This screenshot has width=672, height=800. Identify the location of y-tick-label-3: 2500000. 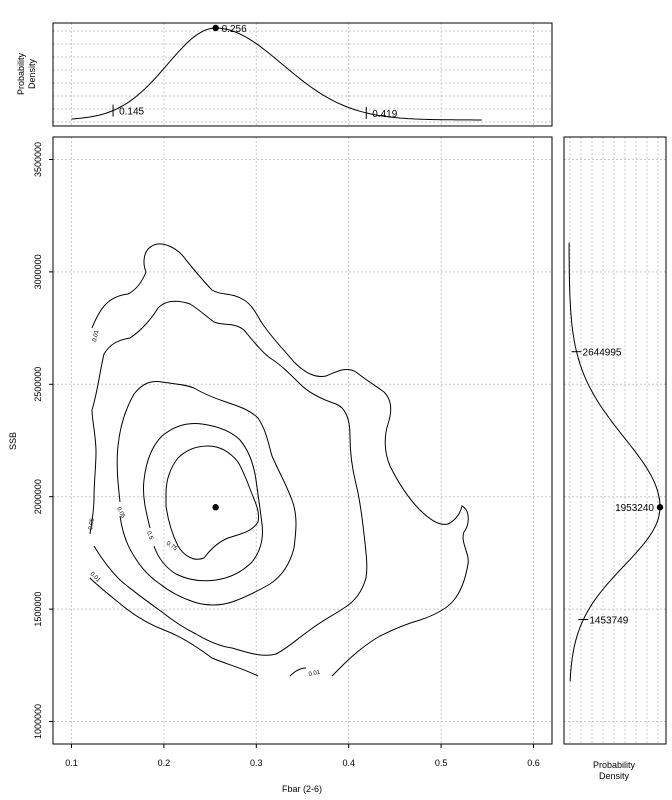
(38, 384).